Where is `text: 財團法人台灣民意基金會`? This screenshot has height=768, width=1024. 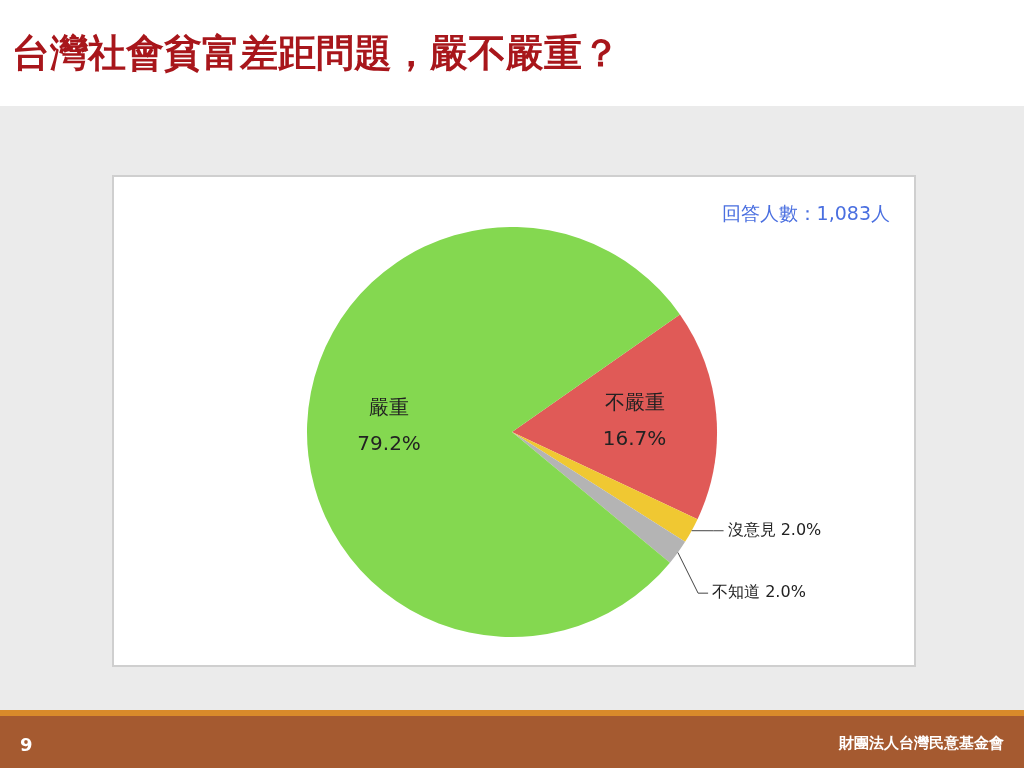 text: 財團法人台灣民意基金會 is located at coordinates (921, 743).